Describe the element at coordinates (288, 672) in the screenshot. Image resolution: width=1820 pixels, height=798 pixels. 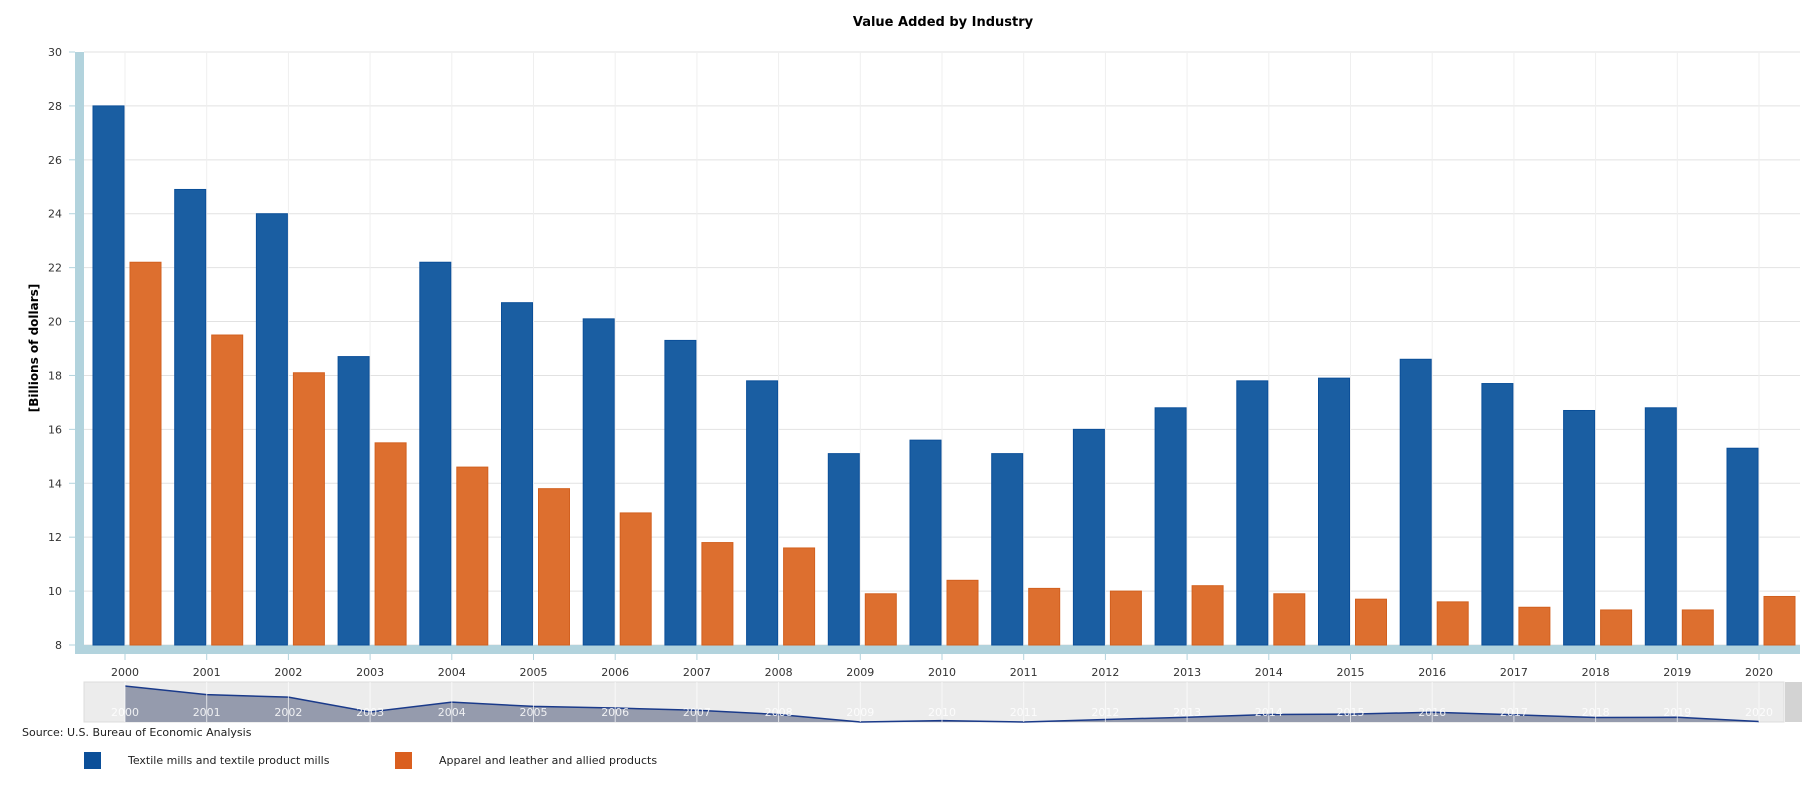
I see `x-tick-label: 2002` at that location.